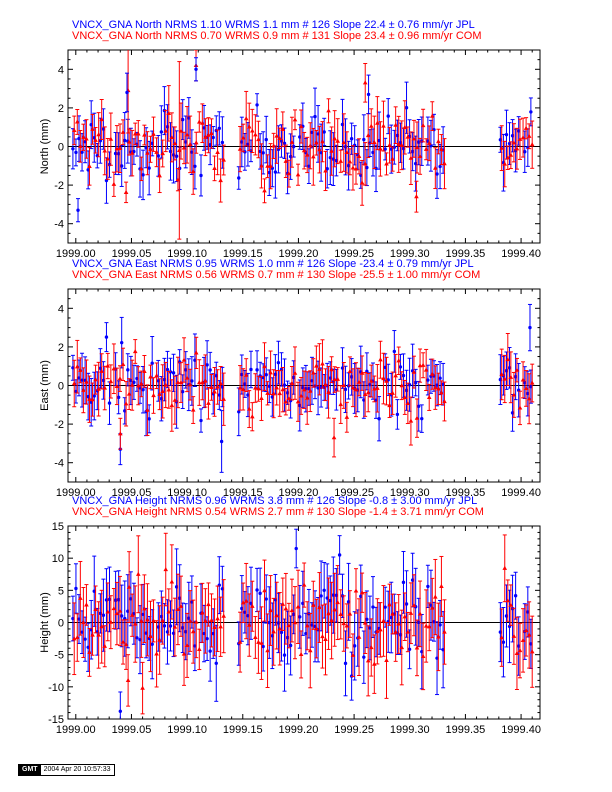 The width and height of the screenshot is (612, 792). Describe the element at coordinates (30, 770) in the screenshot. I see `gmt-logo: GMT` at that location.